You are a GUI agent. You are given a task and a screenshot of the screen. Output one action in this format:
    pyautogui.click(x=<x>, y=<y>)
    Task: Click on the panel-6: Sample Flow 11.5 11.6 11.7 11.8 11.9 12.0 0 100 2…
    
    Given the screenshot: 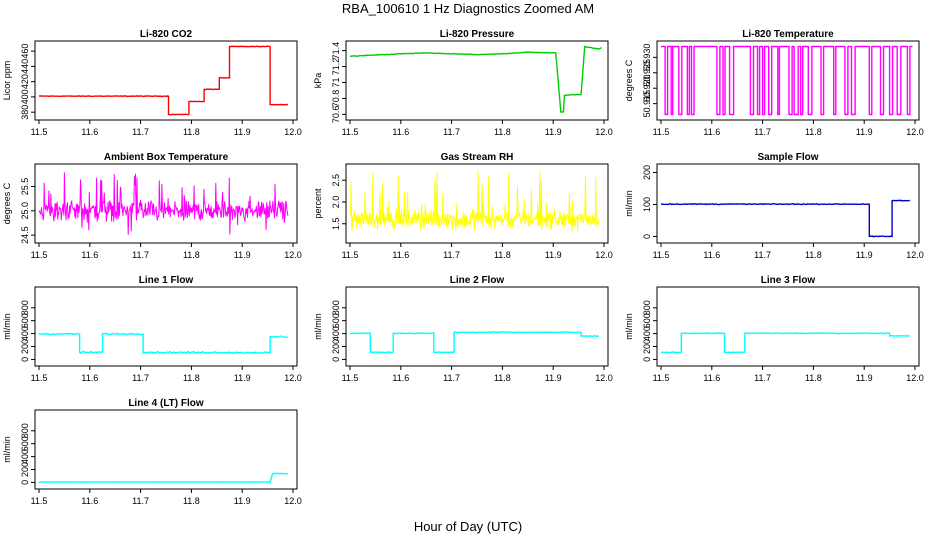 What is the action you would take?
    pyautogui.click(x=774, y=206)
    